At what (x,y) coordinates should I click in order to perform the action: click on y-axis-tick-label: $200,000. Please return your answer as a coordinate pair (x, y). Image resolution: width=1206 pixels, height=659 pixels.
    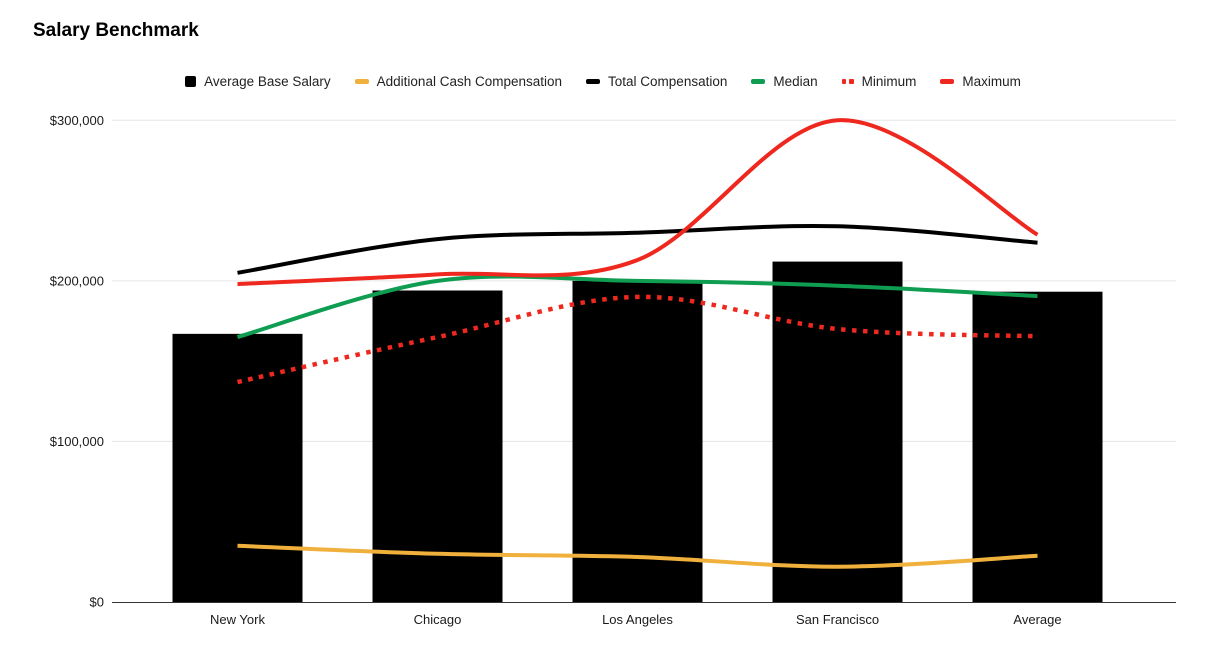
    Looking at the image, I should click on (77, 280).